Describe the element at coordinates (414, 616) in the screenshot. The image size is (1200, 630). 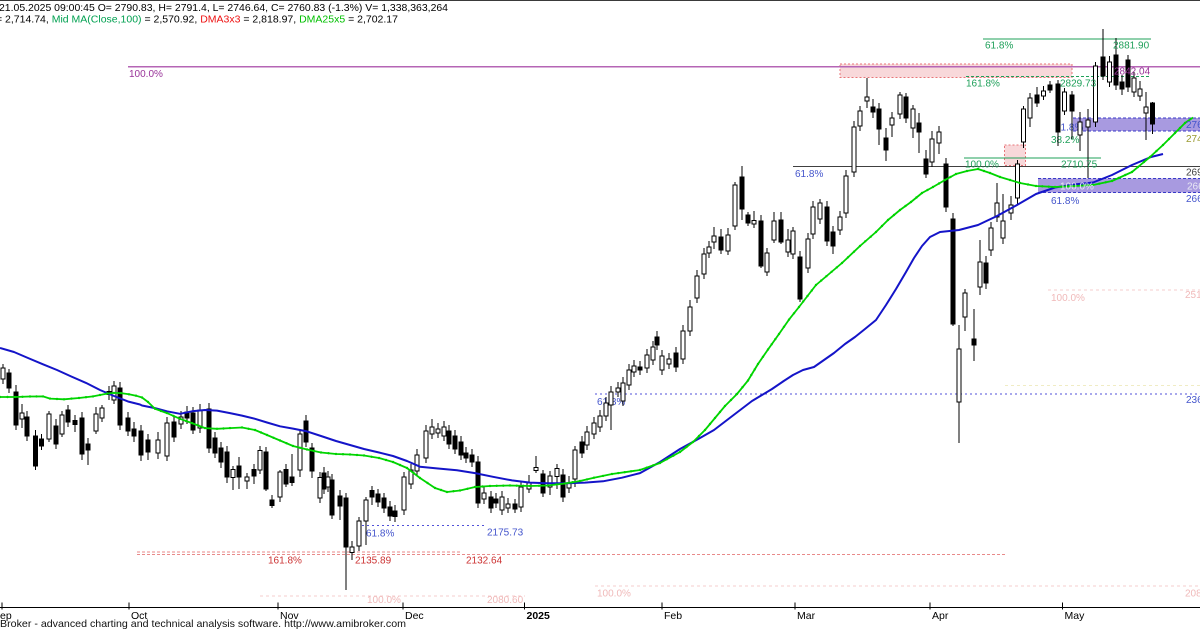
I see `svg-text: Dec` at that location.